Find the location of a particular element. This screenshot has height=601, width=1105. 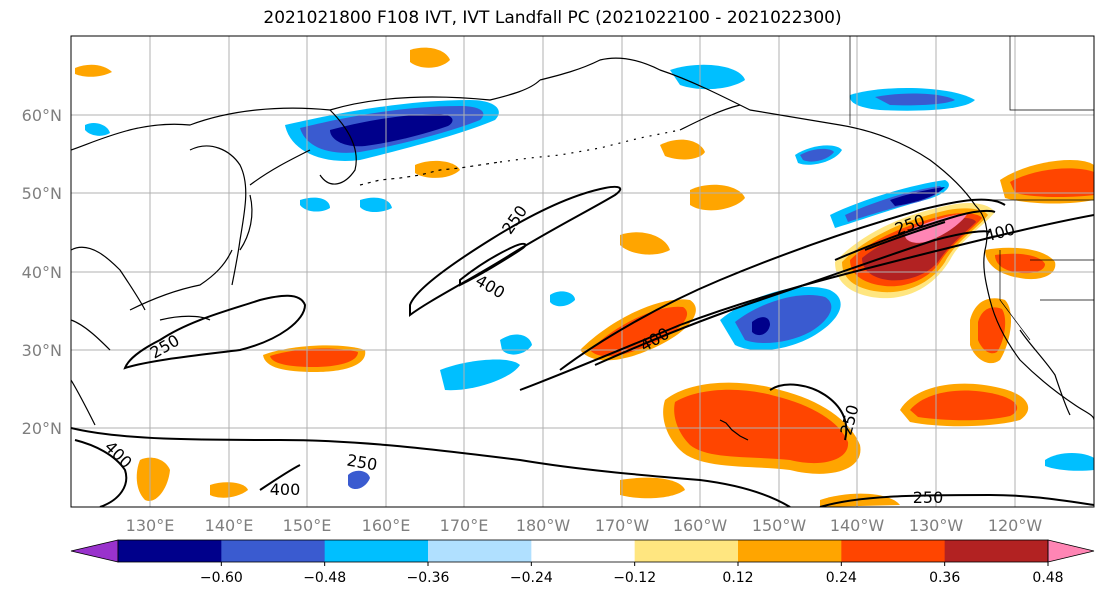

colorbar-tick-label: −0.24 is located at coordinates (531, 578).